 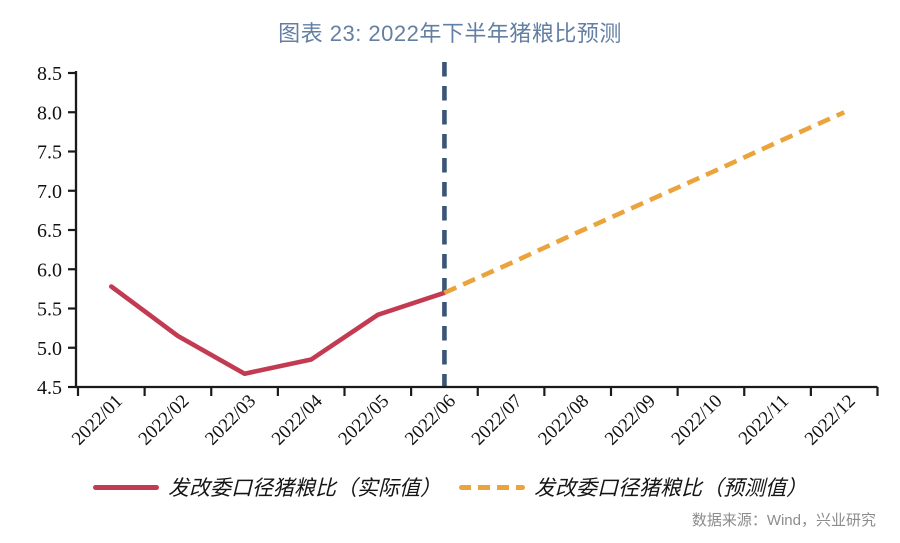 What do you see at coordinates (297, 419) in the screenshot?
I see `x-axis-label: 2022/04` at bounding box center [297, 419].